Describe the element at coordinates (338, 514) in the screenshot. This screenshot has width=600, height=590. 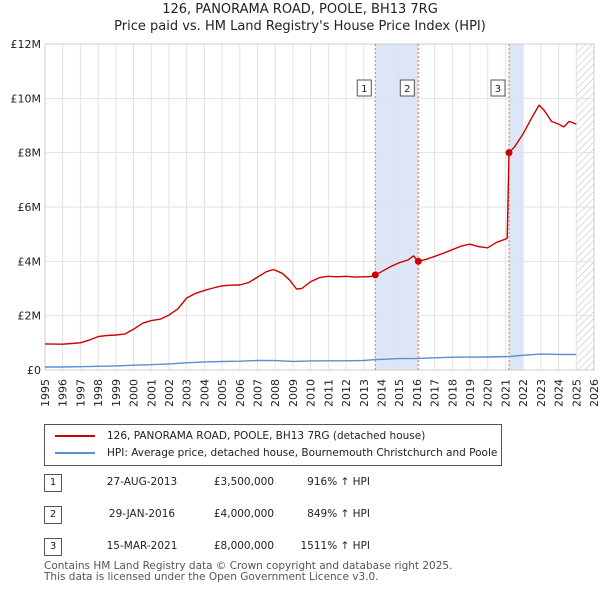
I see `transaction-hpi: 849% ↑ HPI` at that location.